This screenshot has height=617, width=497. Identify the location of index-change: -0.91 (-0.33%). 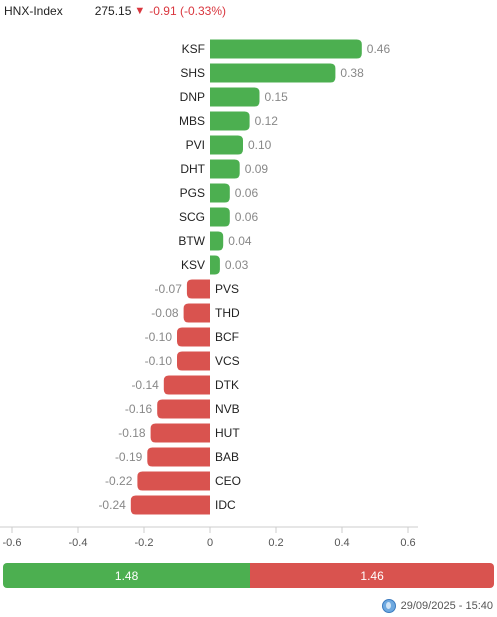
(187, 11).